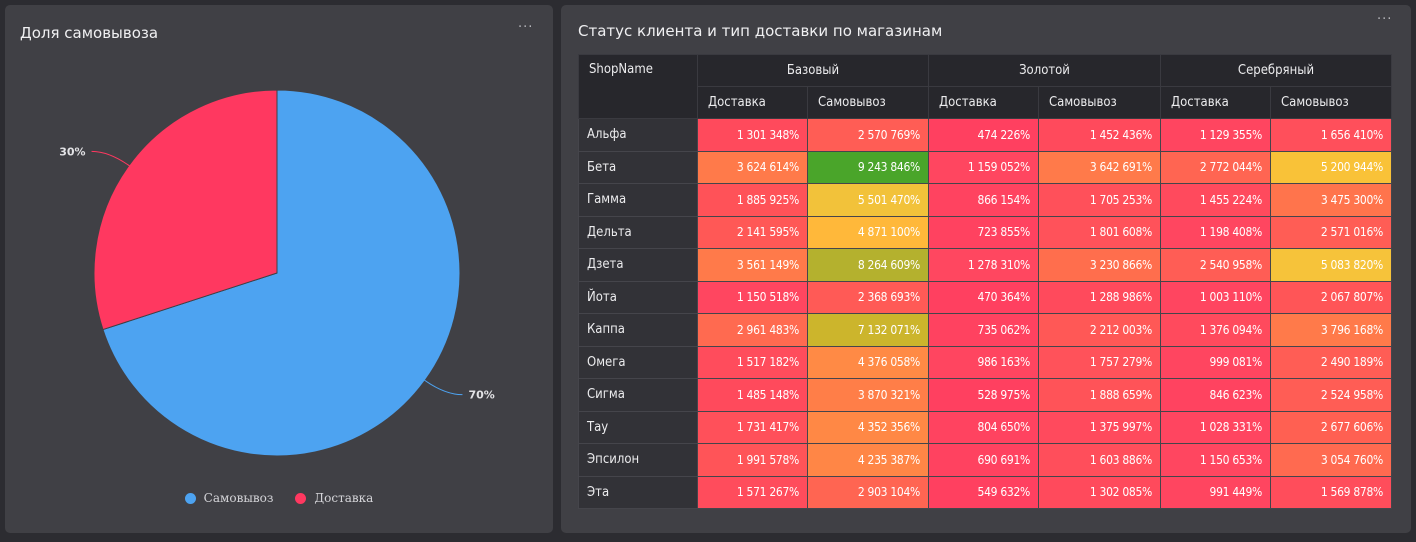 Image resolution: width=1416 pixels, height=542 pixels. I want to click on shop-name-cell: Эта, so click(638, 492).